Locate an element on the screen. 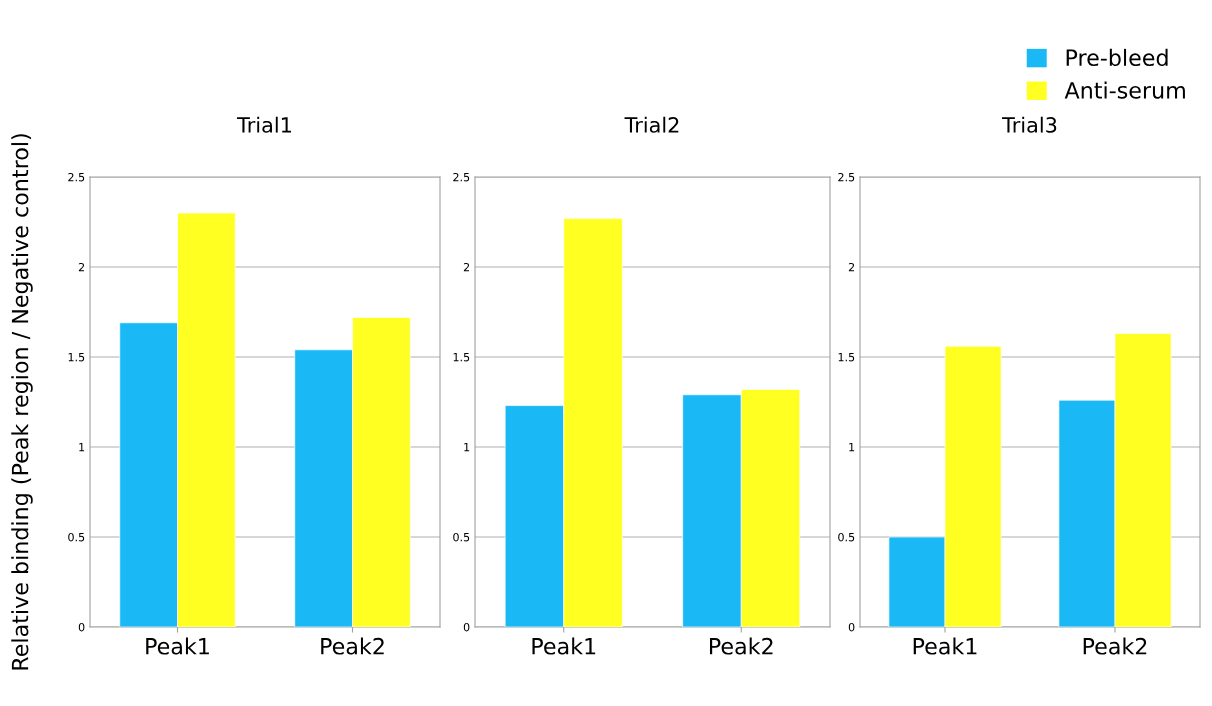 The width and height of the screenshot is (1212, 706). legend-label: Pre-bleed is located at coordinates (1117, 57).